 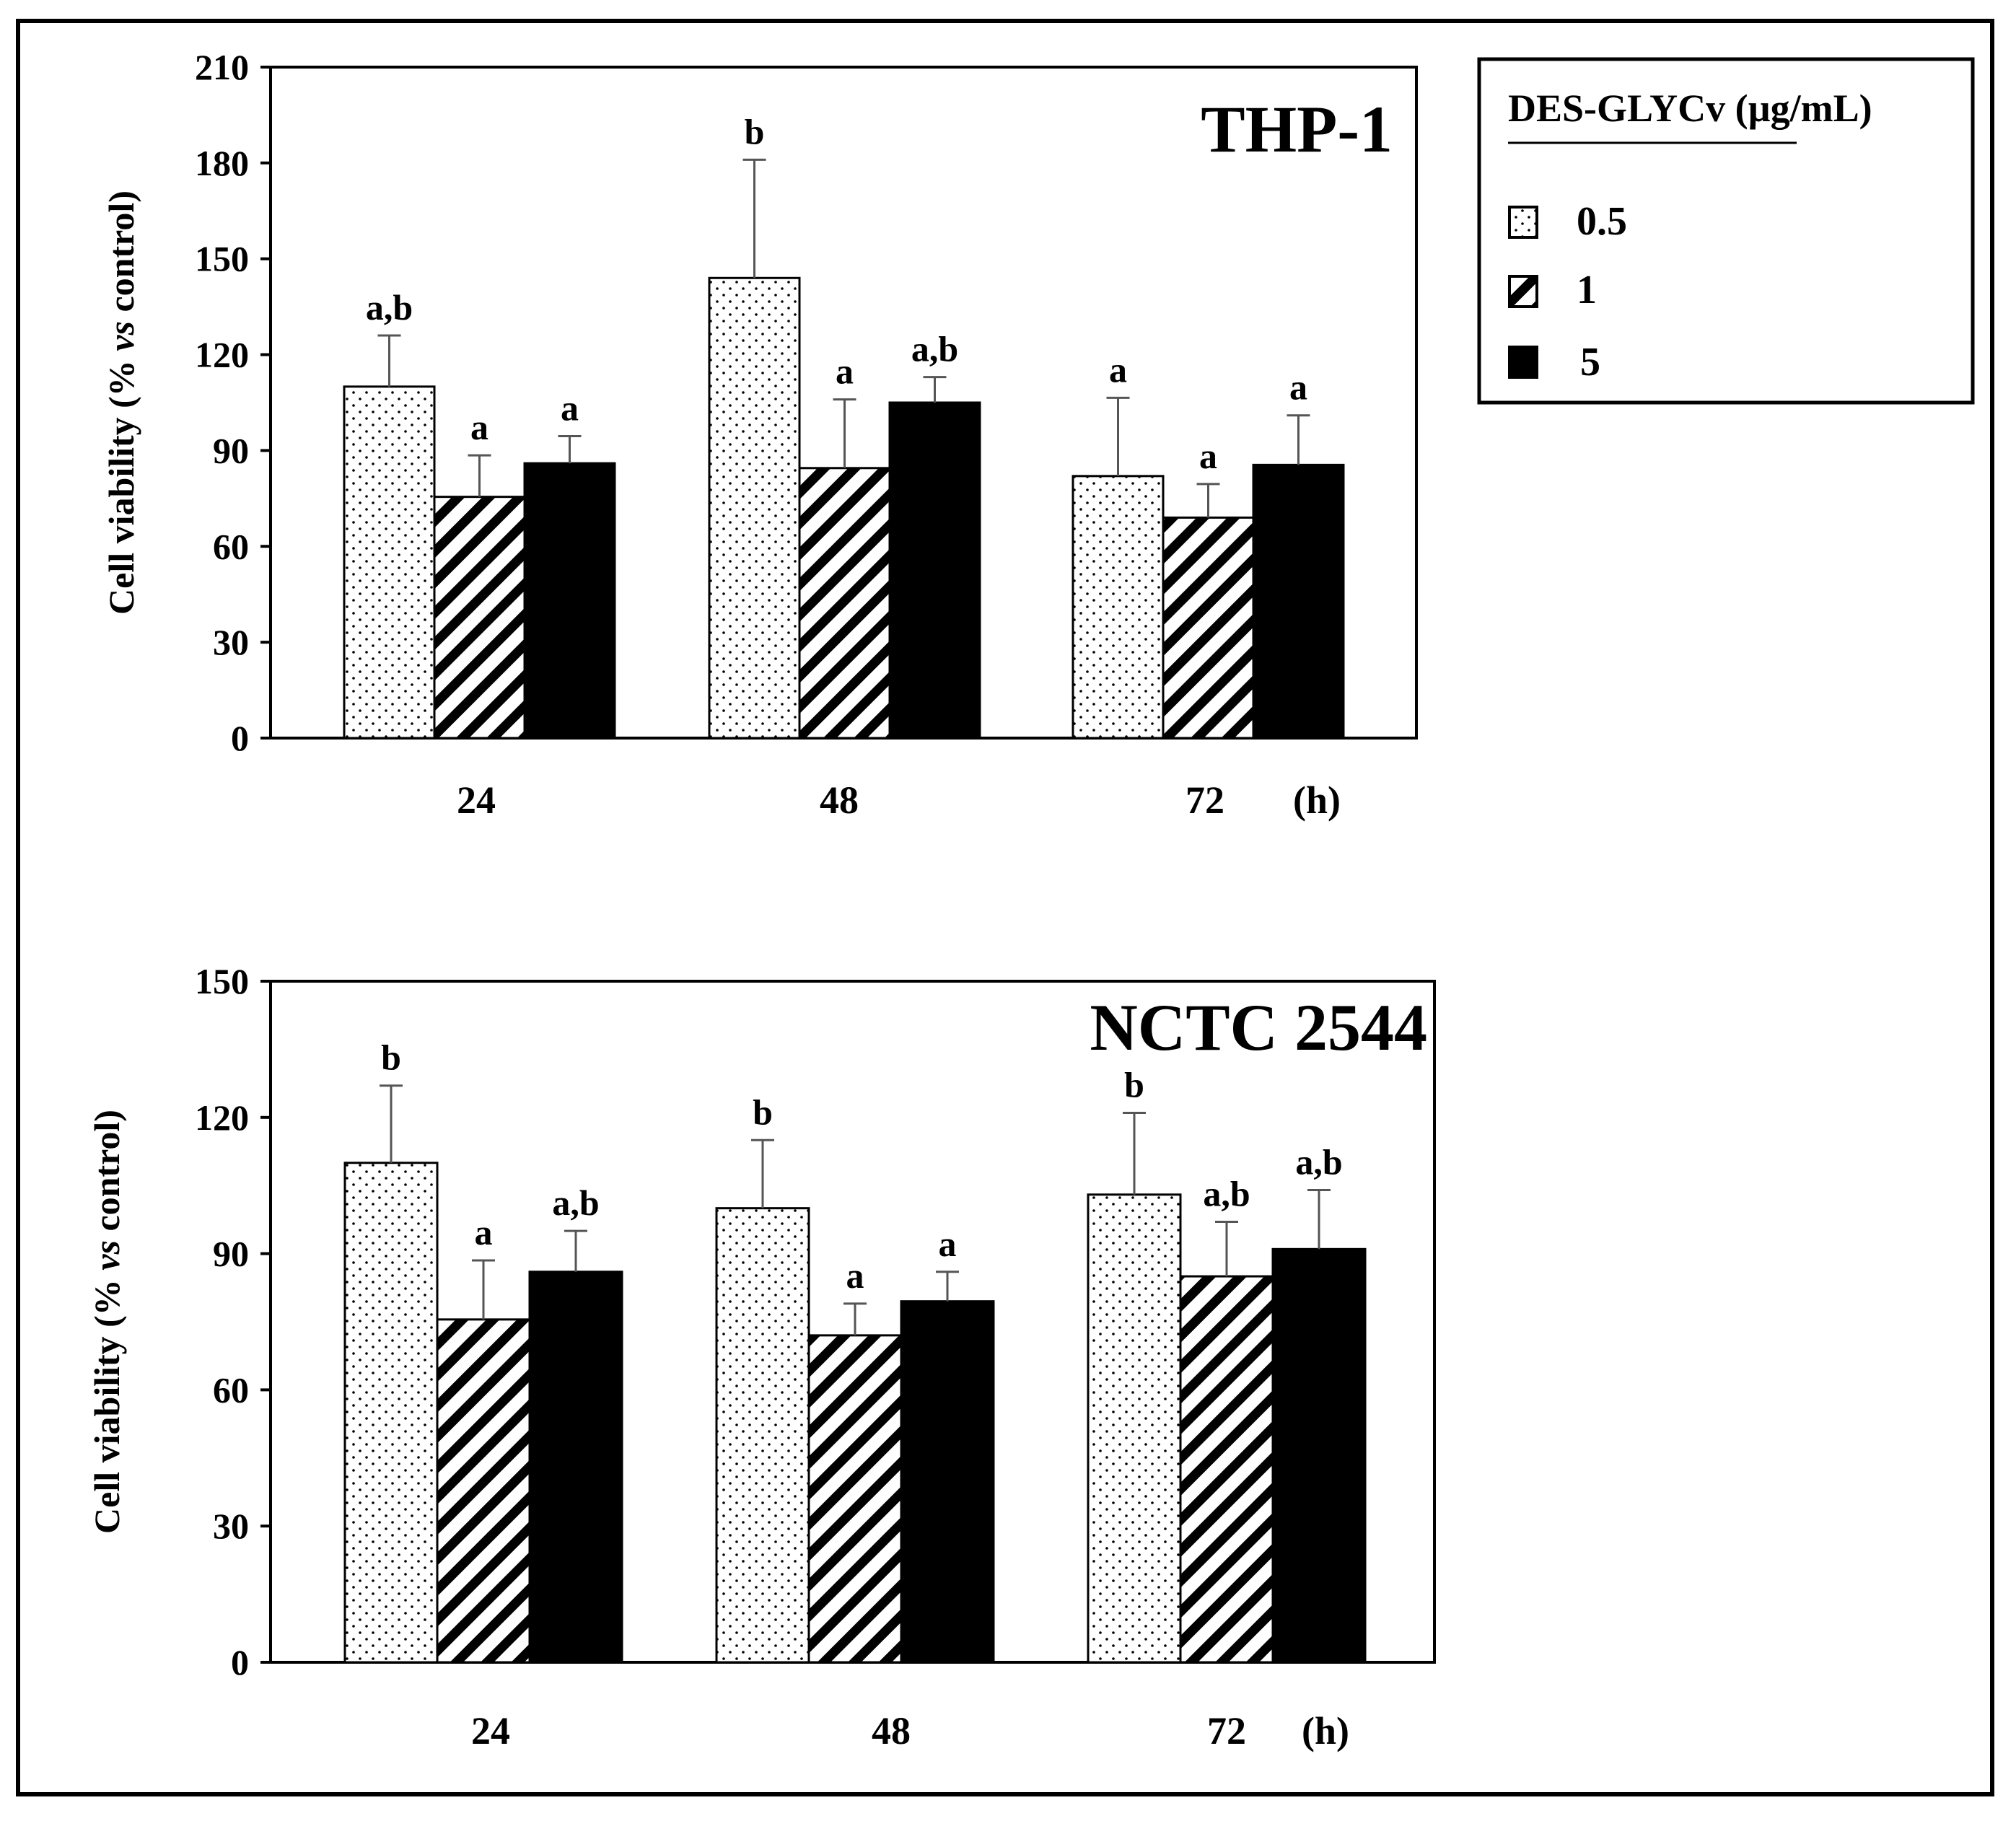 I want to click on panel-title: THP-1, so click(x=1297, y=129).